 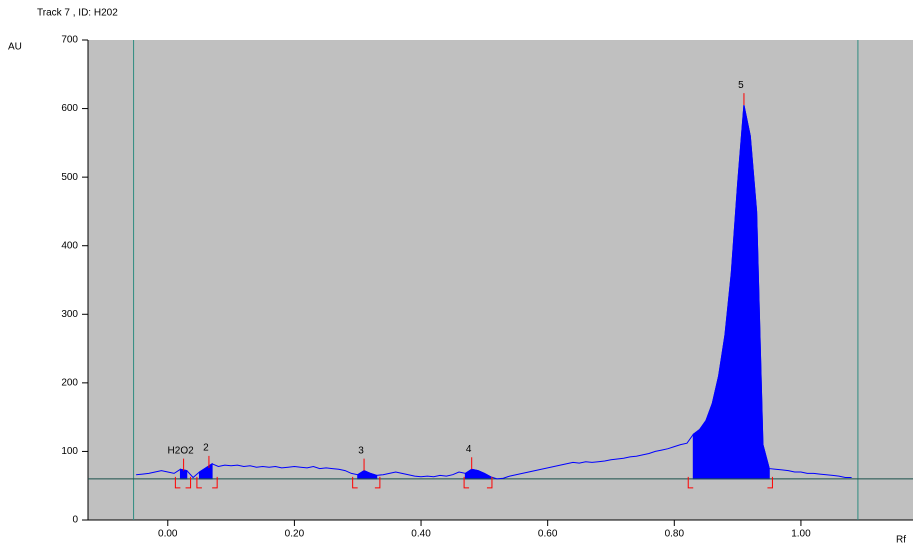 I want to click on x-tick-label: 0.00, so click(x=168, y=534).